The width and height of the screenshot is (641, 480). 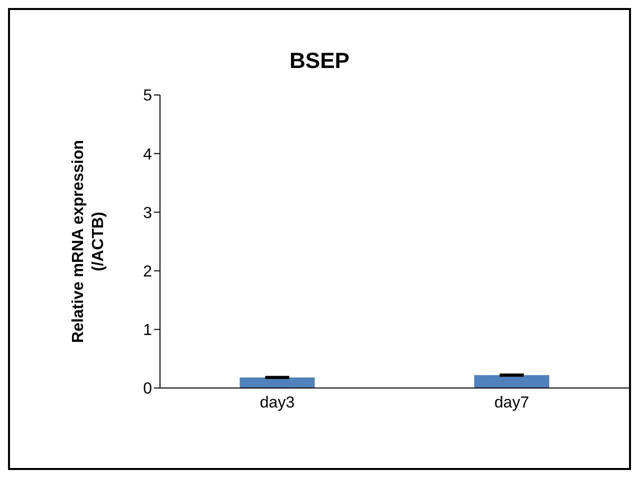 I want to click on y-tick-label: 2, so click(x=147, y=271).